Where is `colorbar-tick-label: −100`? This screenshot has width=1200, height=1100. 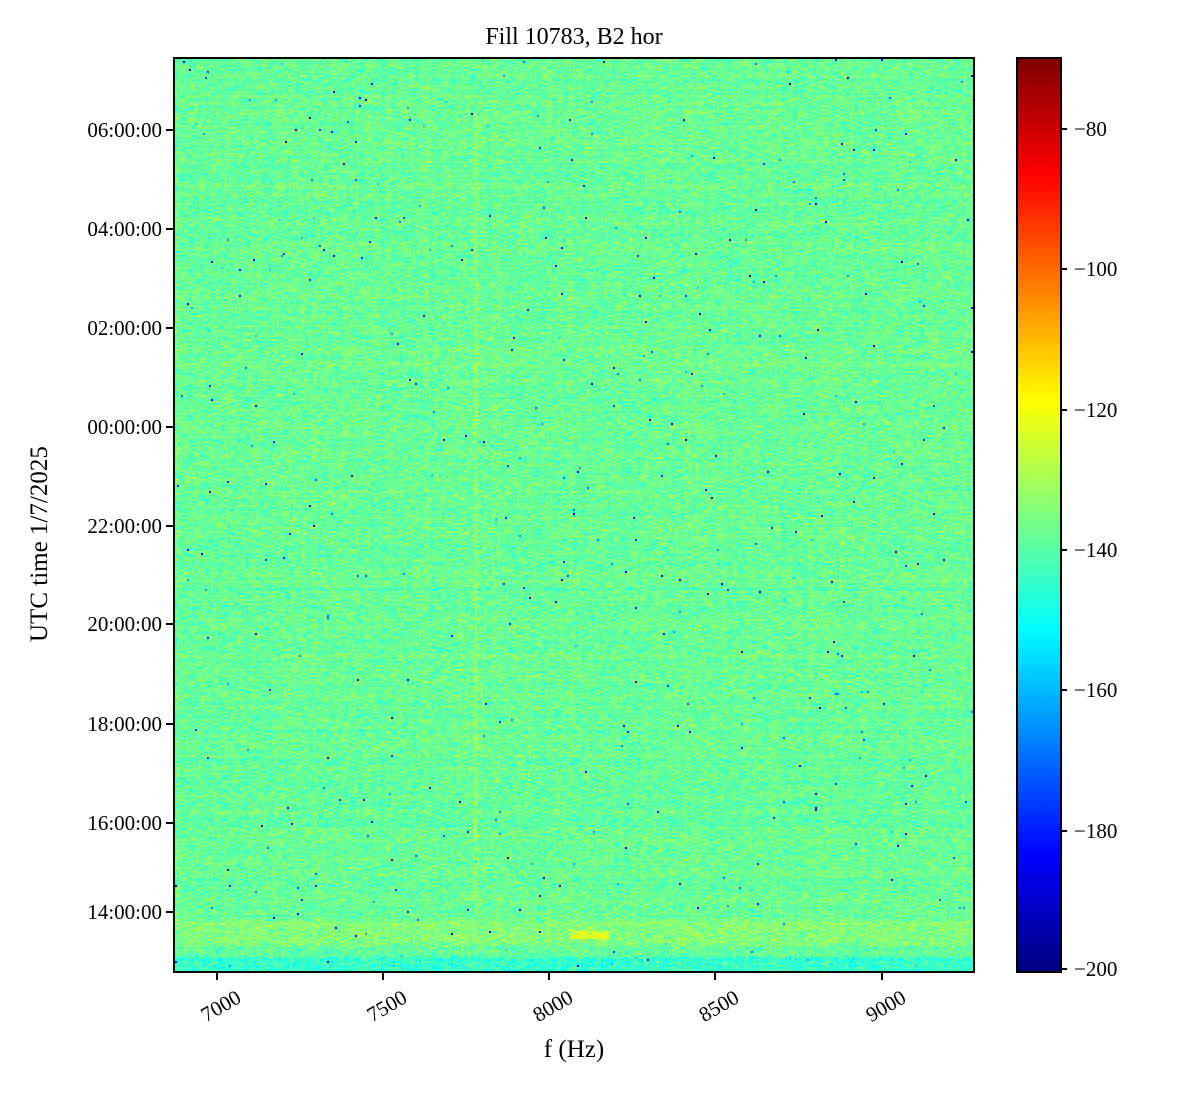 colorbar-tick-label: −100 is located at coordinates (1096, 269).